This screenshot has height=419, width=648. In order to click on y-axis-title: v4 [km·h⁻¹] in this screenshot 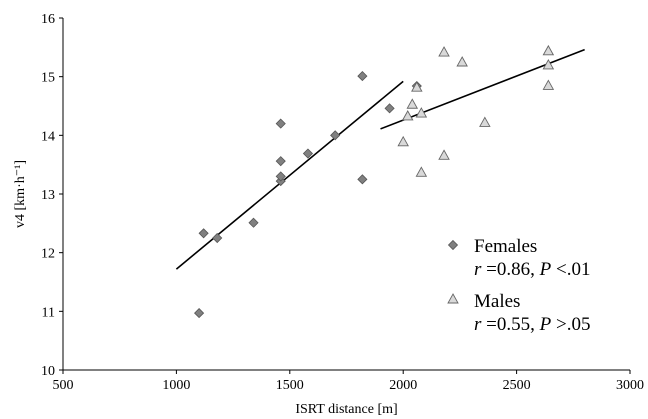, I will do `click(20, 194)`.